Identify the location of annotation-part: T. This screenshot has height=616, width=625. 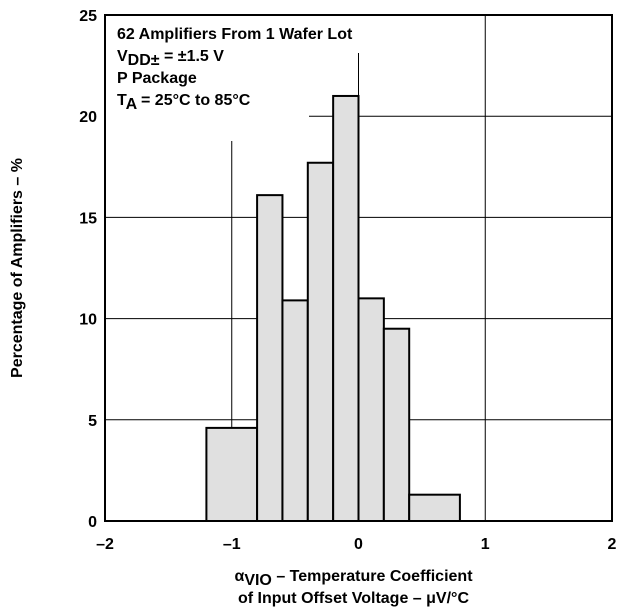
(122, 100).